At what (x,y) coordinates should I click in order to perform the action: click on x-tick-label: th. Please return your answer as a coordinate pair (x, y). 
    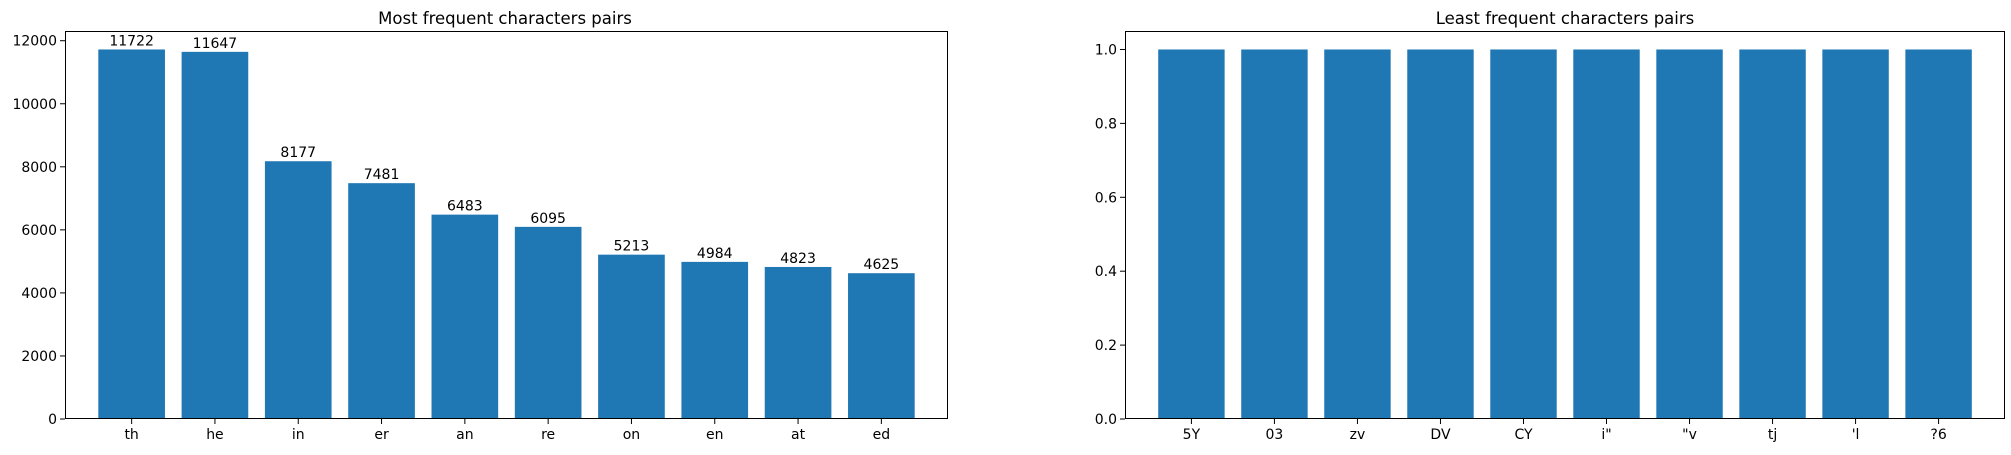
    Looking at the image, I should click on (131, 435).